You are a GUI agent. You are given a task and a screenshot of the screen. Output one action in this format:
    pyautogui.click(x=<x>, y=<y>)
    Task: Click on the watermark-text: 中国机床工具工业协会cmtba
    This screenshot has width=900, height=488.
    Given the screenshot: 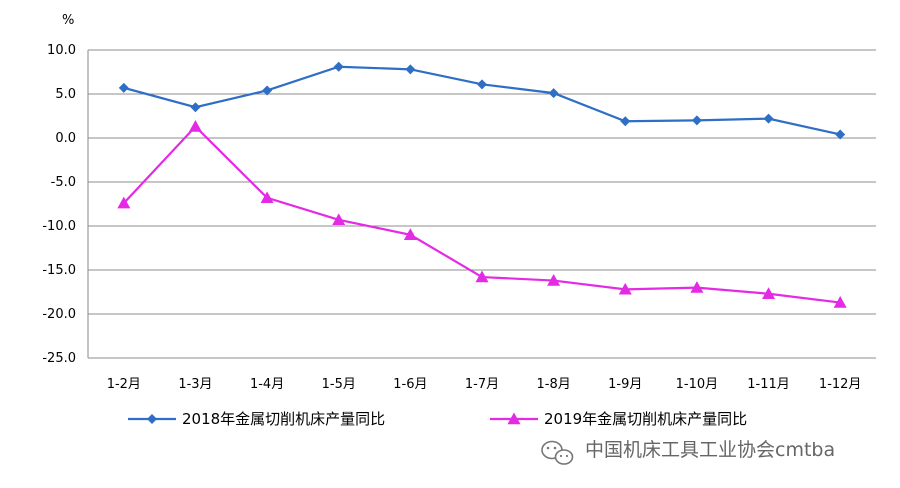 What is the action you would take?
    pyautogui.click(x=710, y=450)
    